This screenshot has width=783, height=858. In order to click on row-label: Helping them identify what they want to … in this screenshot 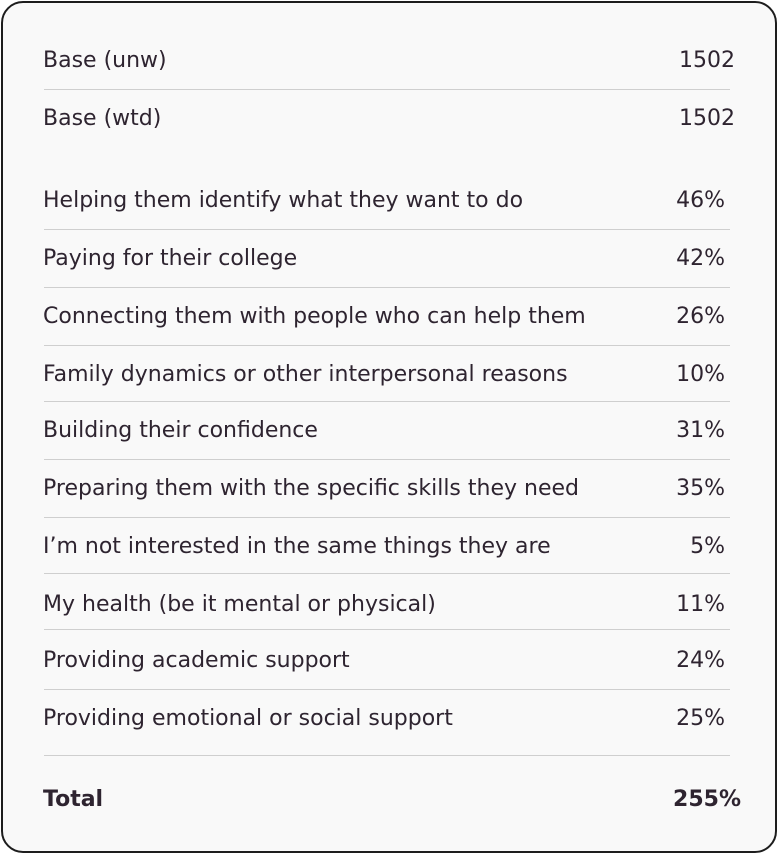, I will do `click(283, 200)`.